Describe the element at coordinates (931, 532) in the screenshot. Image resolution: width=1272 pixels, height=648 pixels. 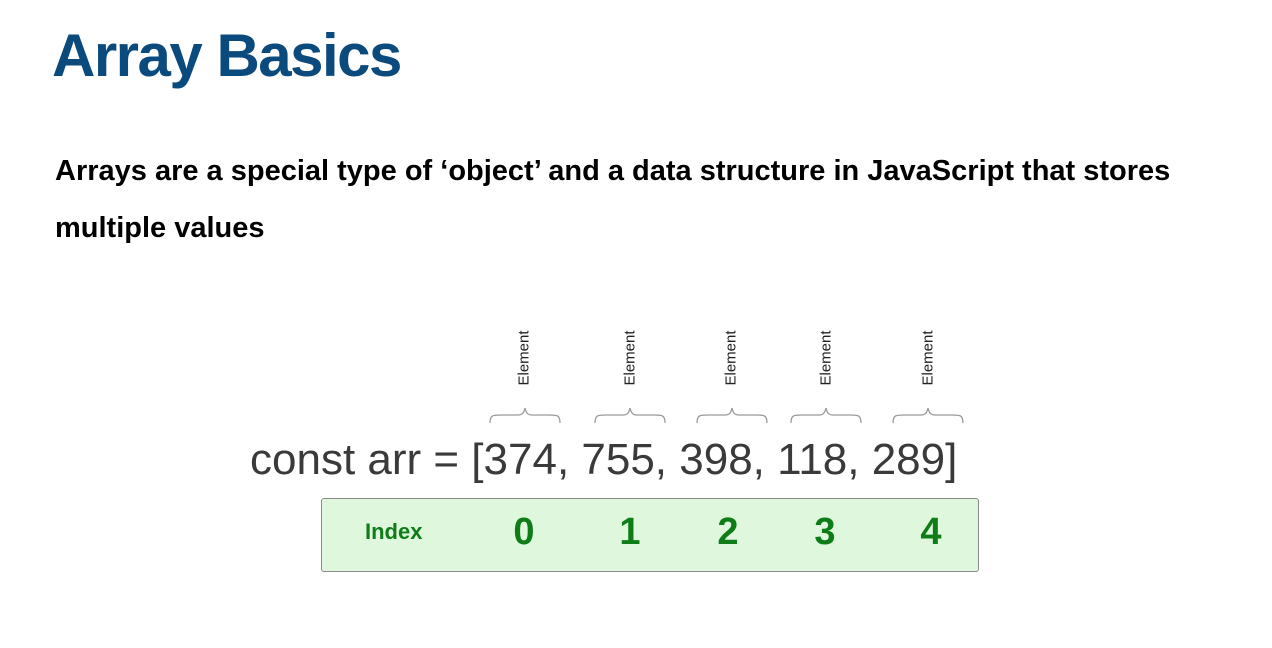
I see `index-4: 4` at that location.